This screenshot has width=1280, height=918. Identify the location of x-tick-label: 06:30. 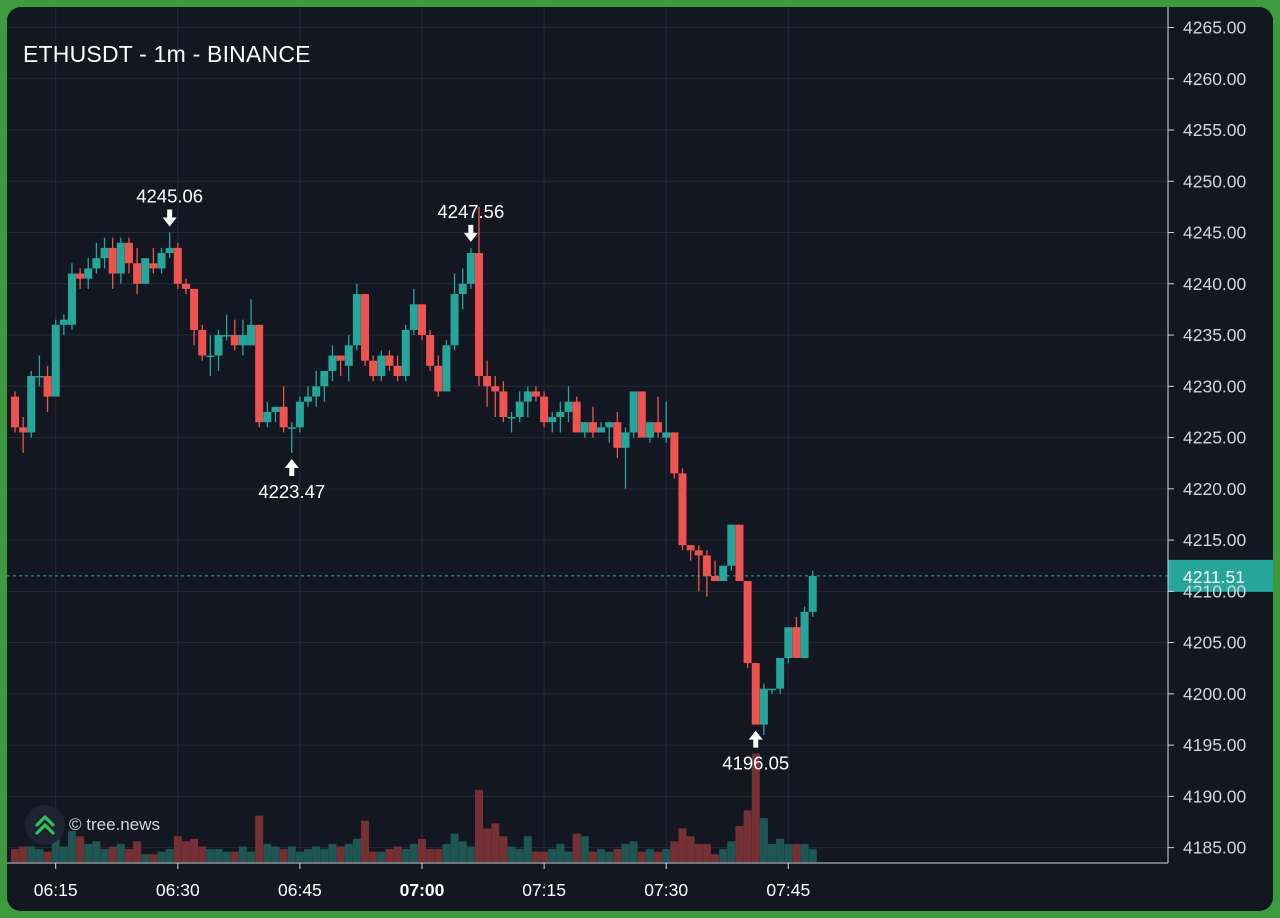
(178, 890).